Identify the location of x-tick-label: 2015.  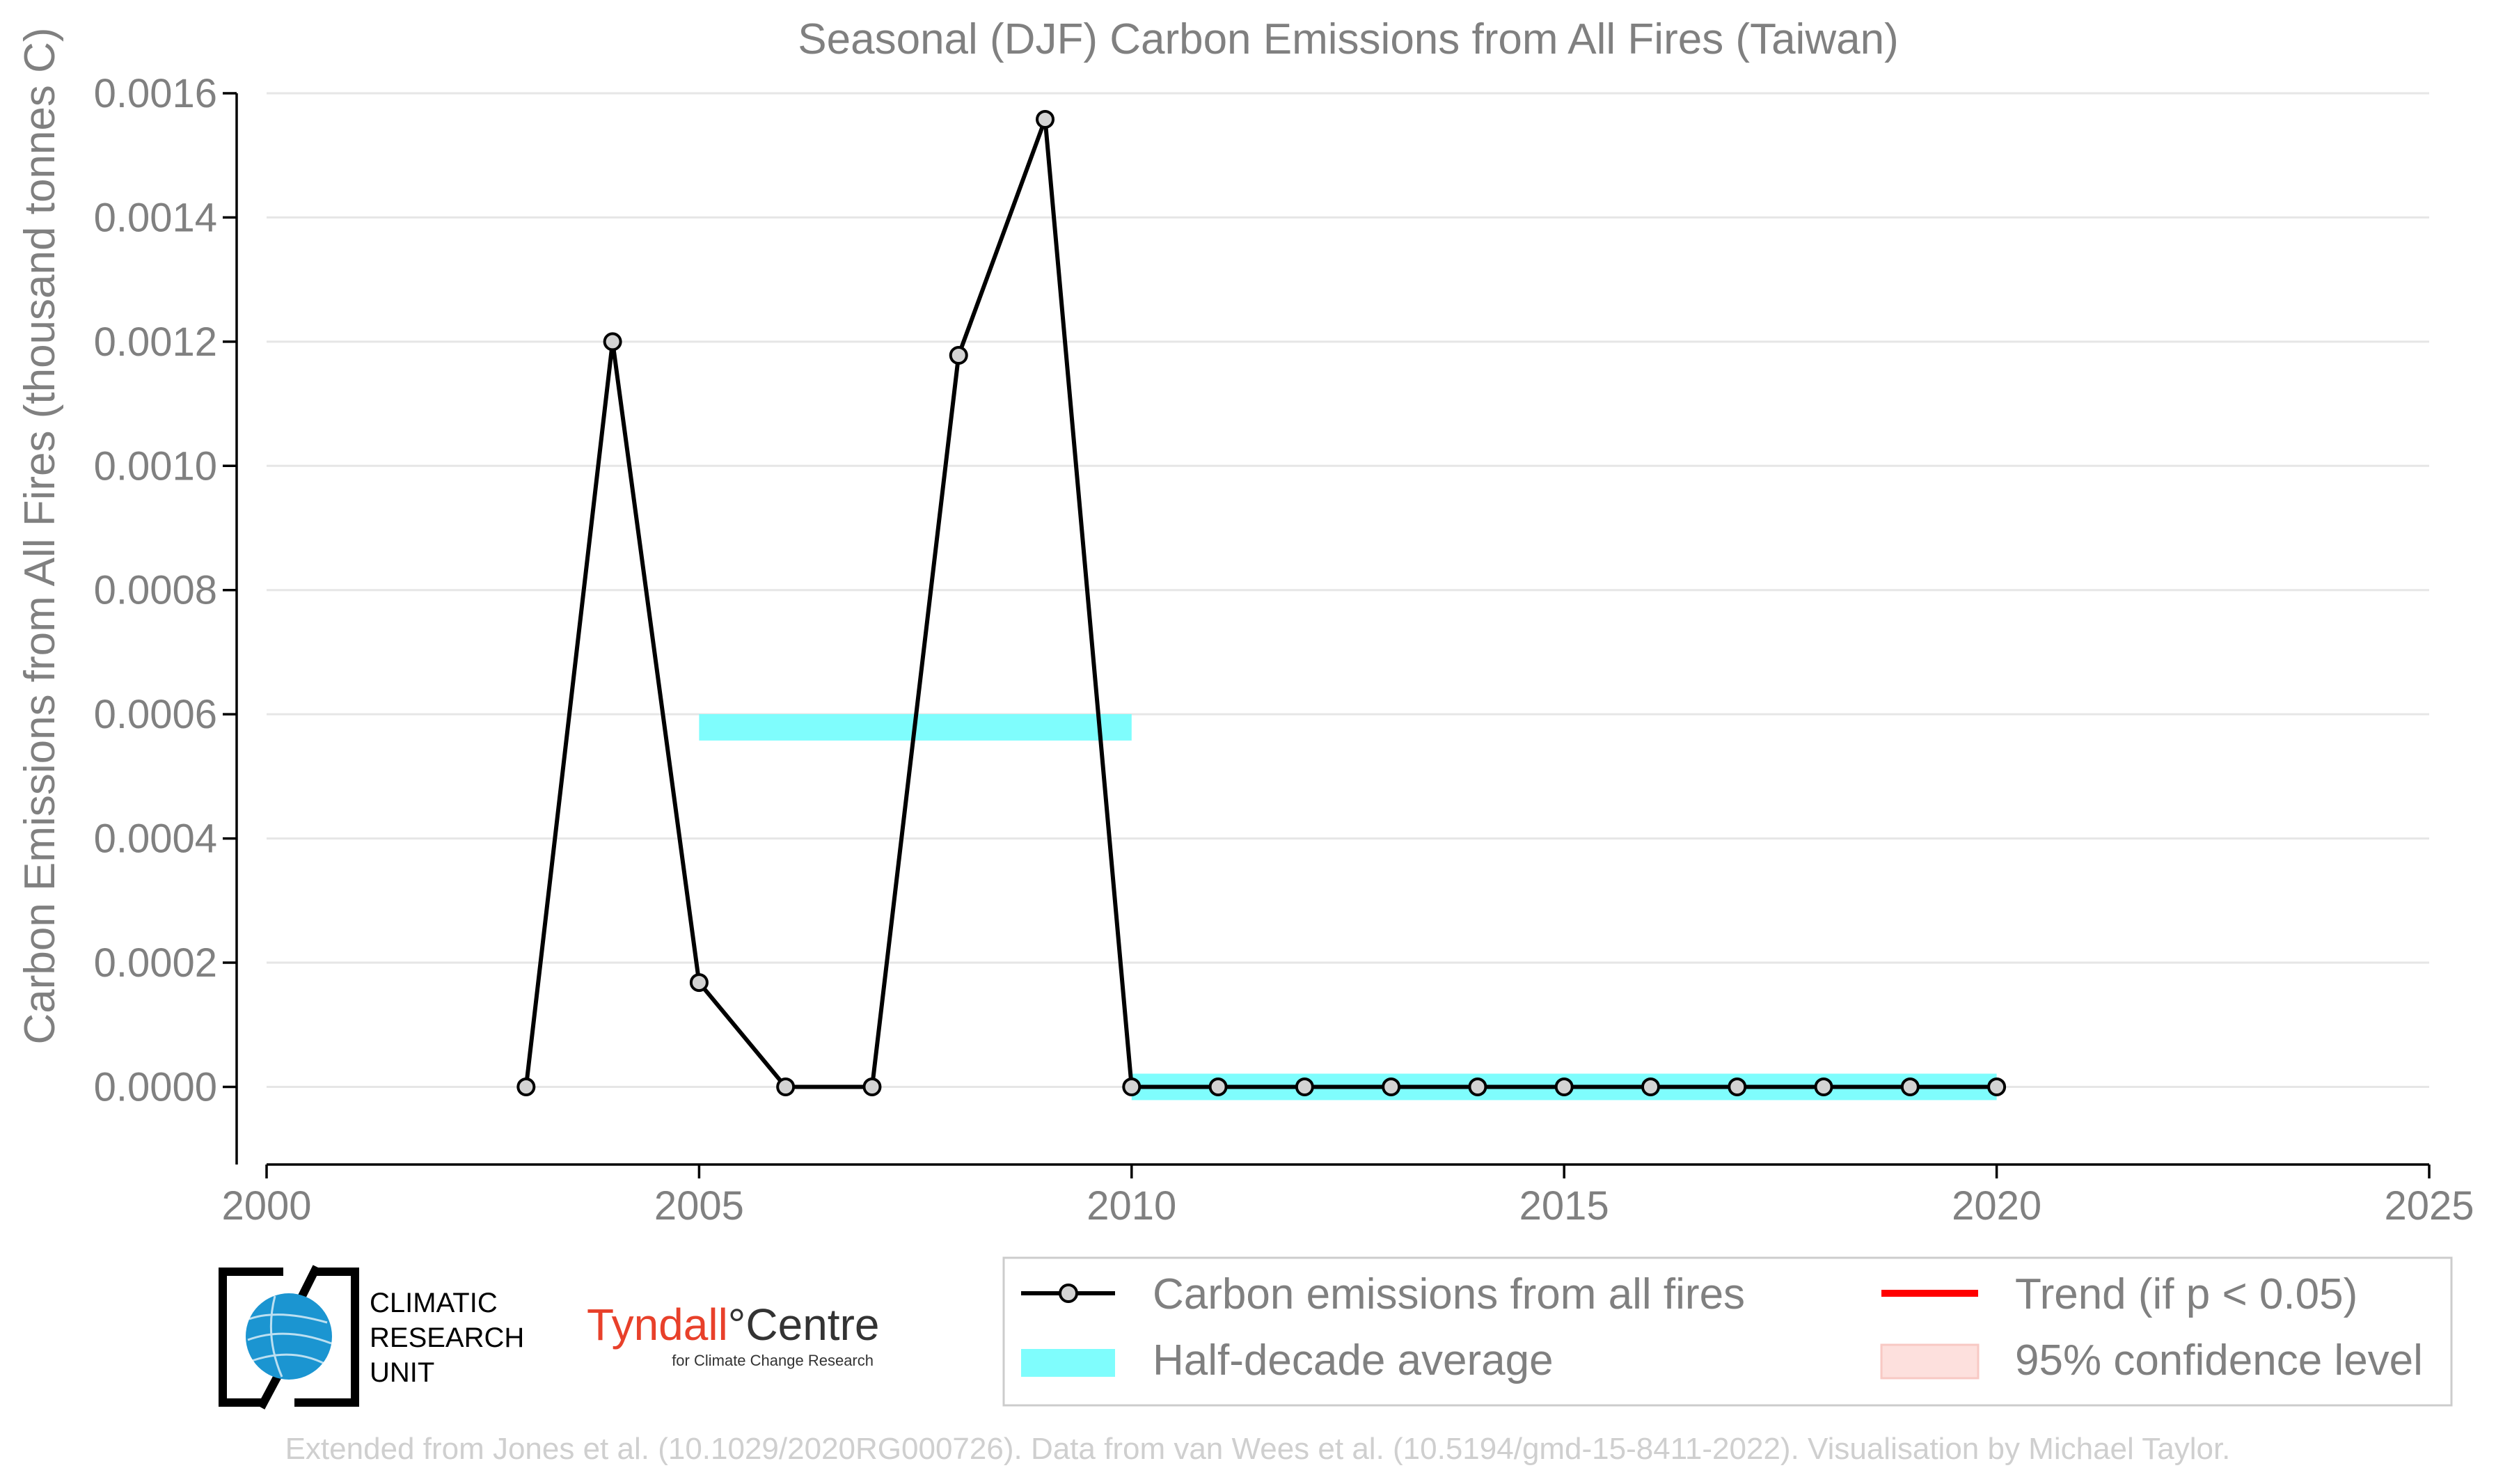
(1564, 1206).